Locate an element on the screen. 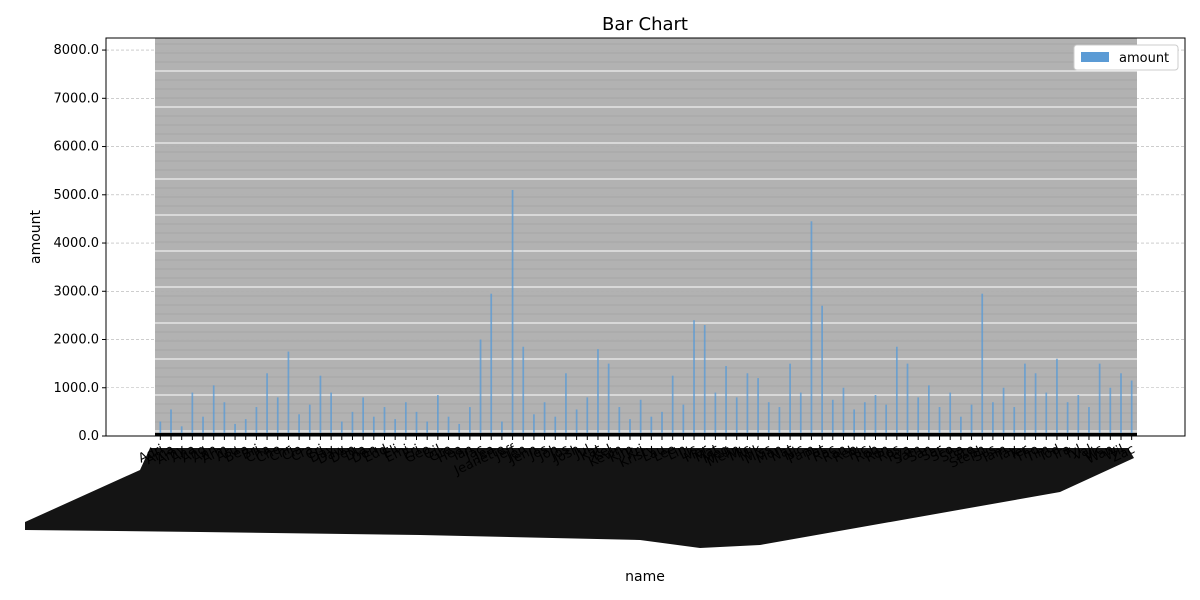 This screenshot has height=600, width=1200. y-tick-label: 0.0 is located at coordinates (88, 436).